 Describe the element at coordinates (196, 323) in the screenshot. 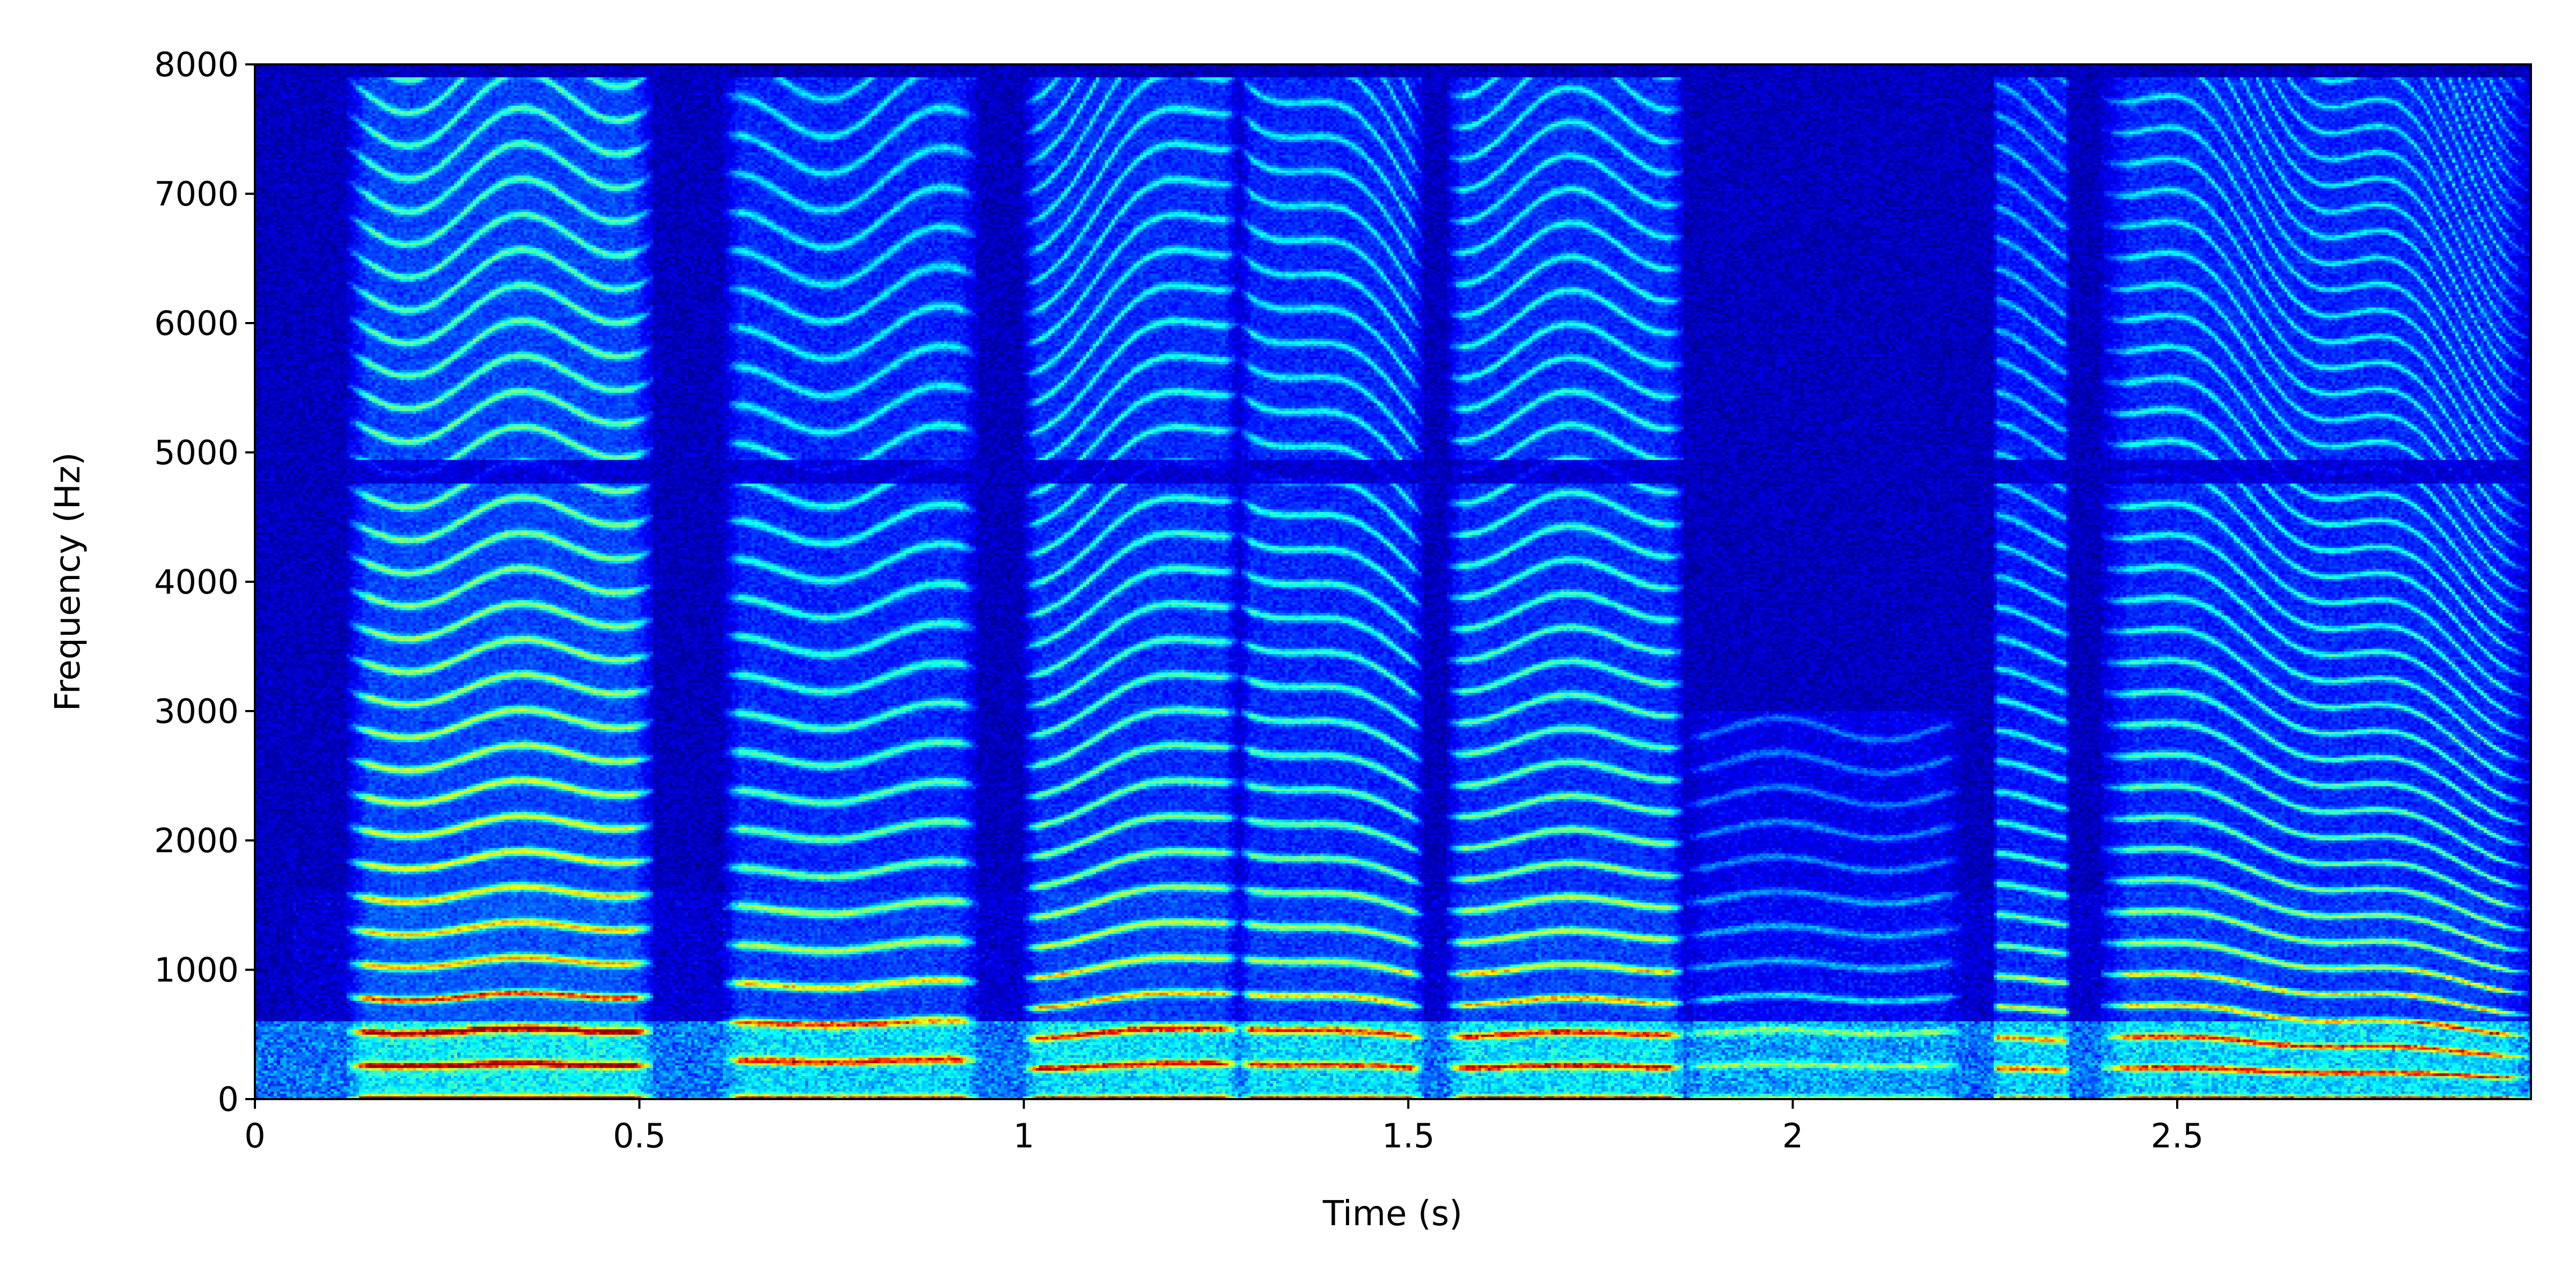

I see `y-tick-label: 6000` at that location.